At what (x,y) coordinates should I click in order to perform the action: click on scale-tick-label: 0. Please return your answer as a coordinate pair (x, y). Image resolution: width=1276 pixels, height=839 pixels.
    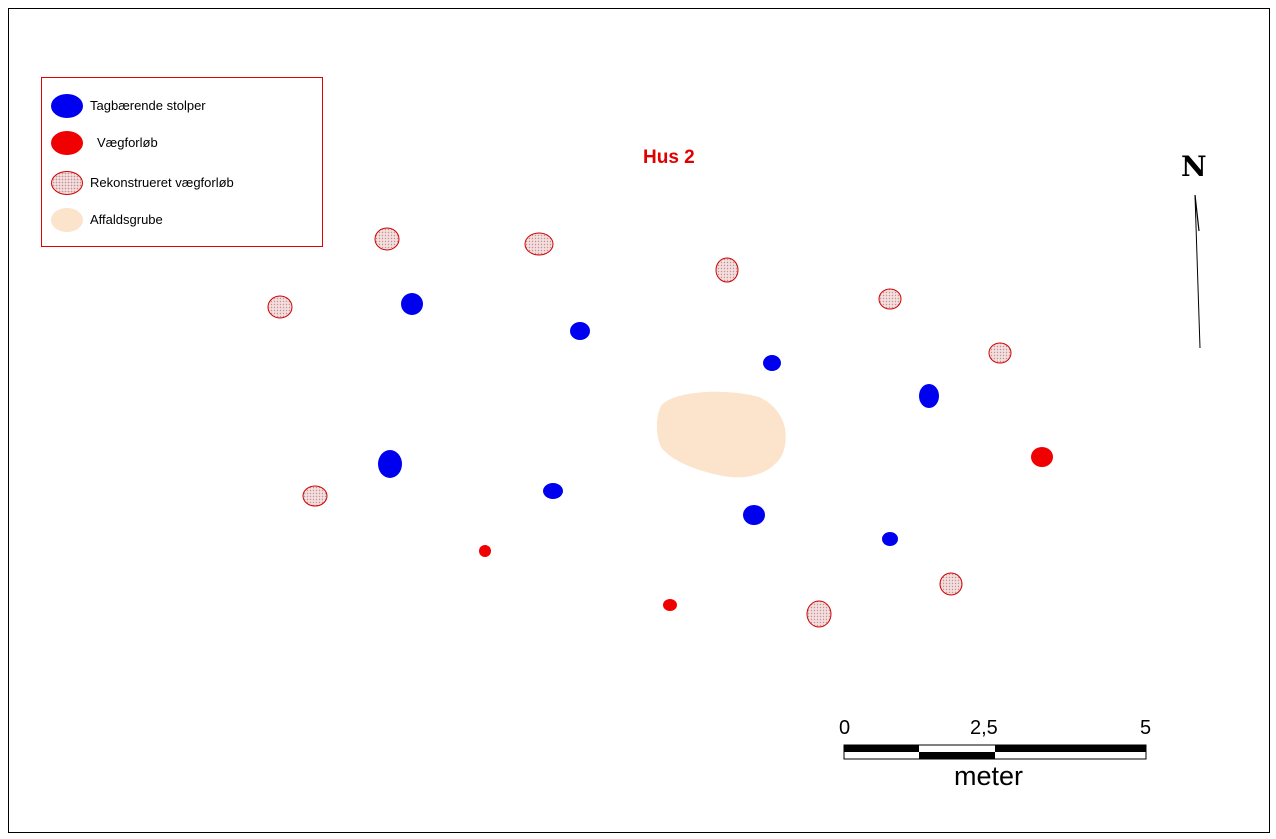
    Looking at the image, I should click on (845, 728).